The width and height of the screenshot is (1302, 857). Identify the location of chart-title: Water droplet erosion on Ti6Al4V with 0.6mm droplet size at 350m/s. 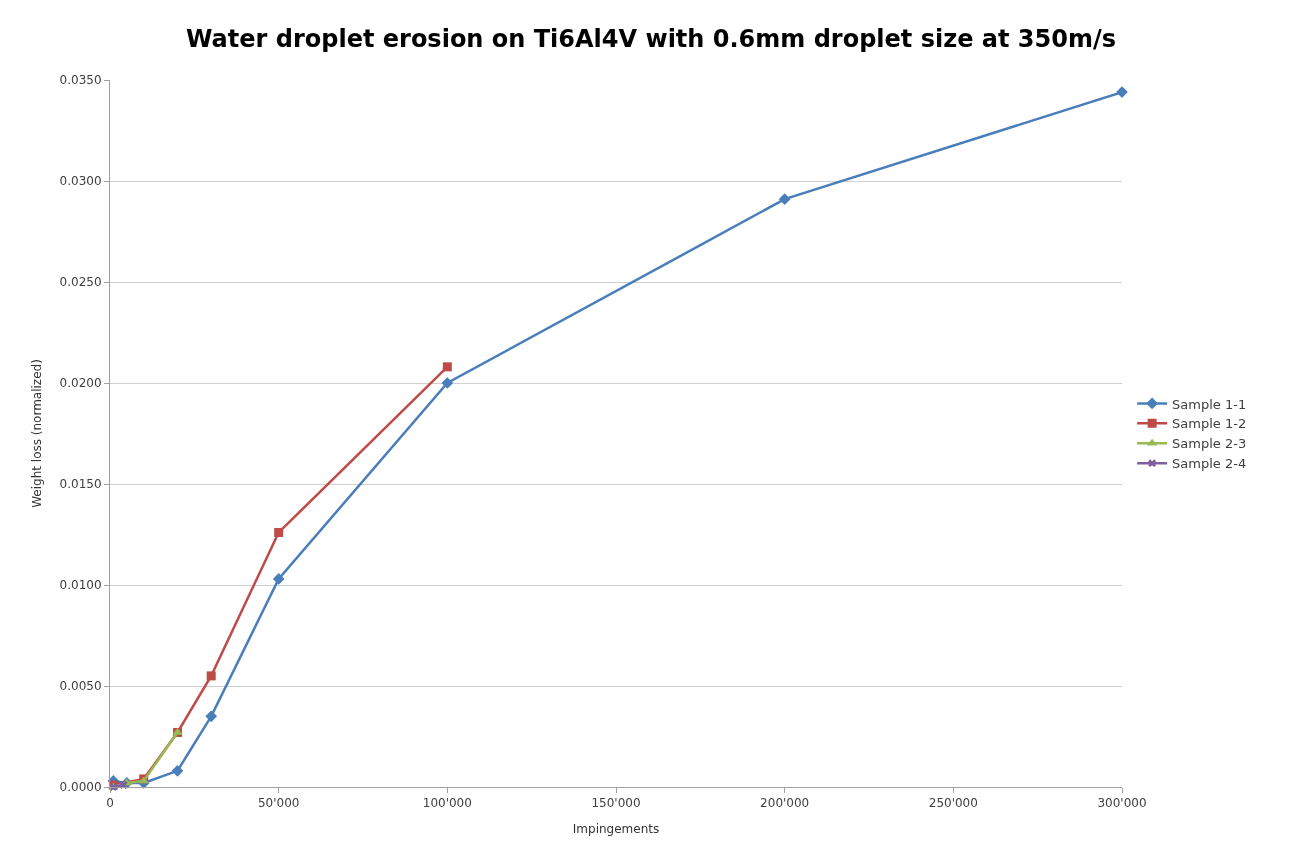
(651, 38).